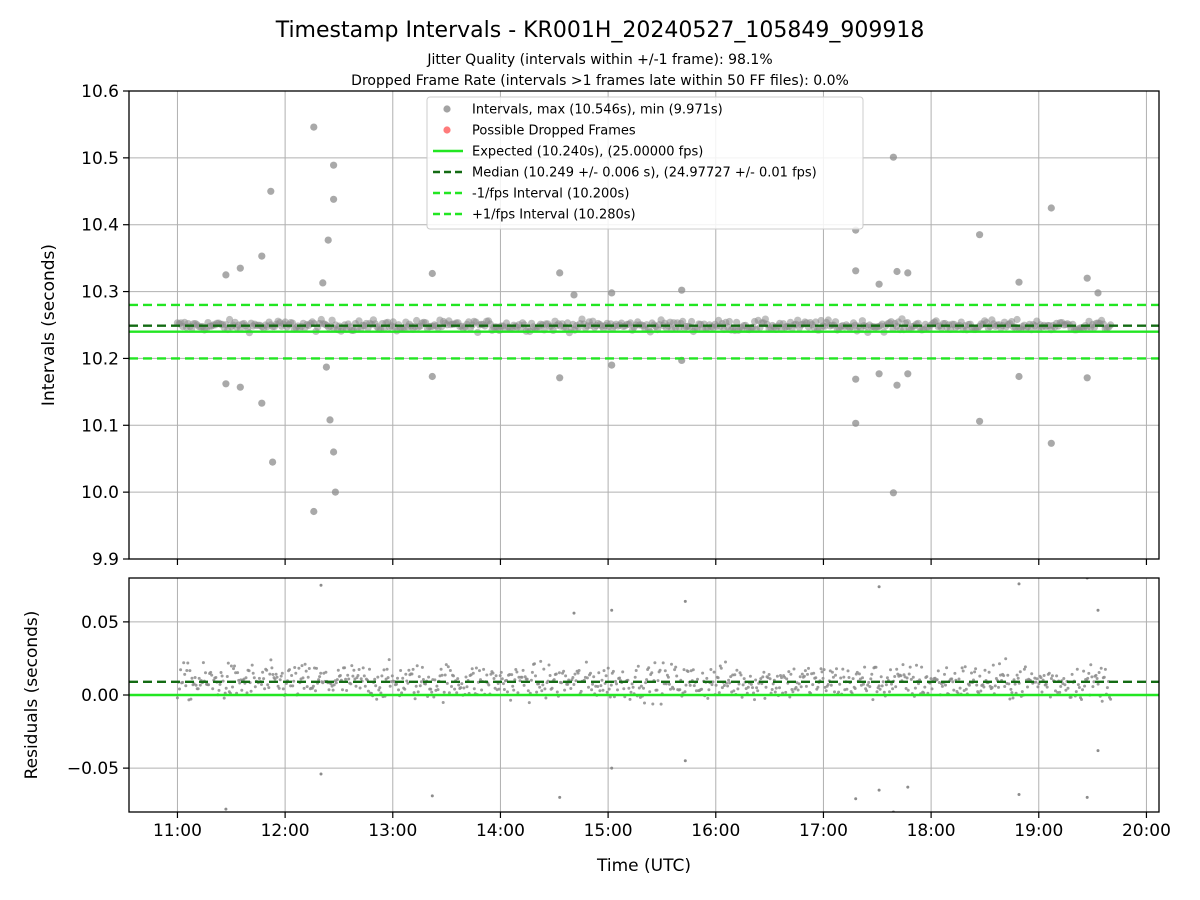  I want to click on x-tick-label: 17:00, so click(823, 831).